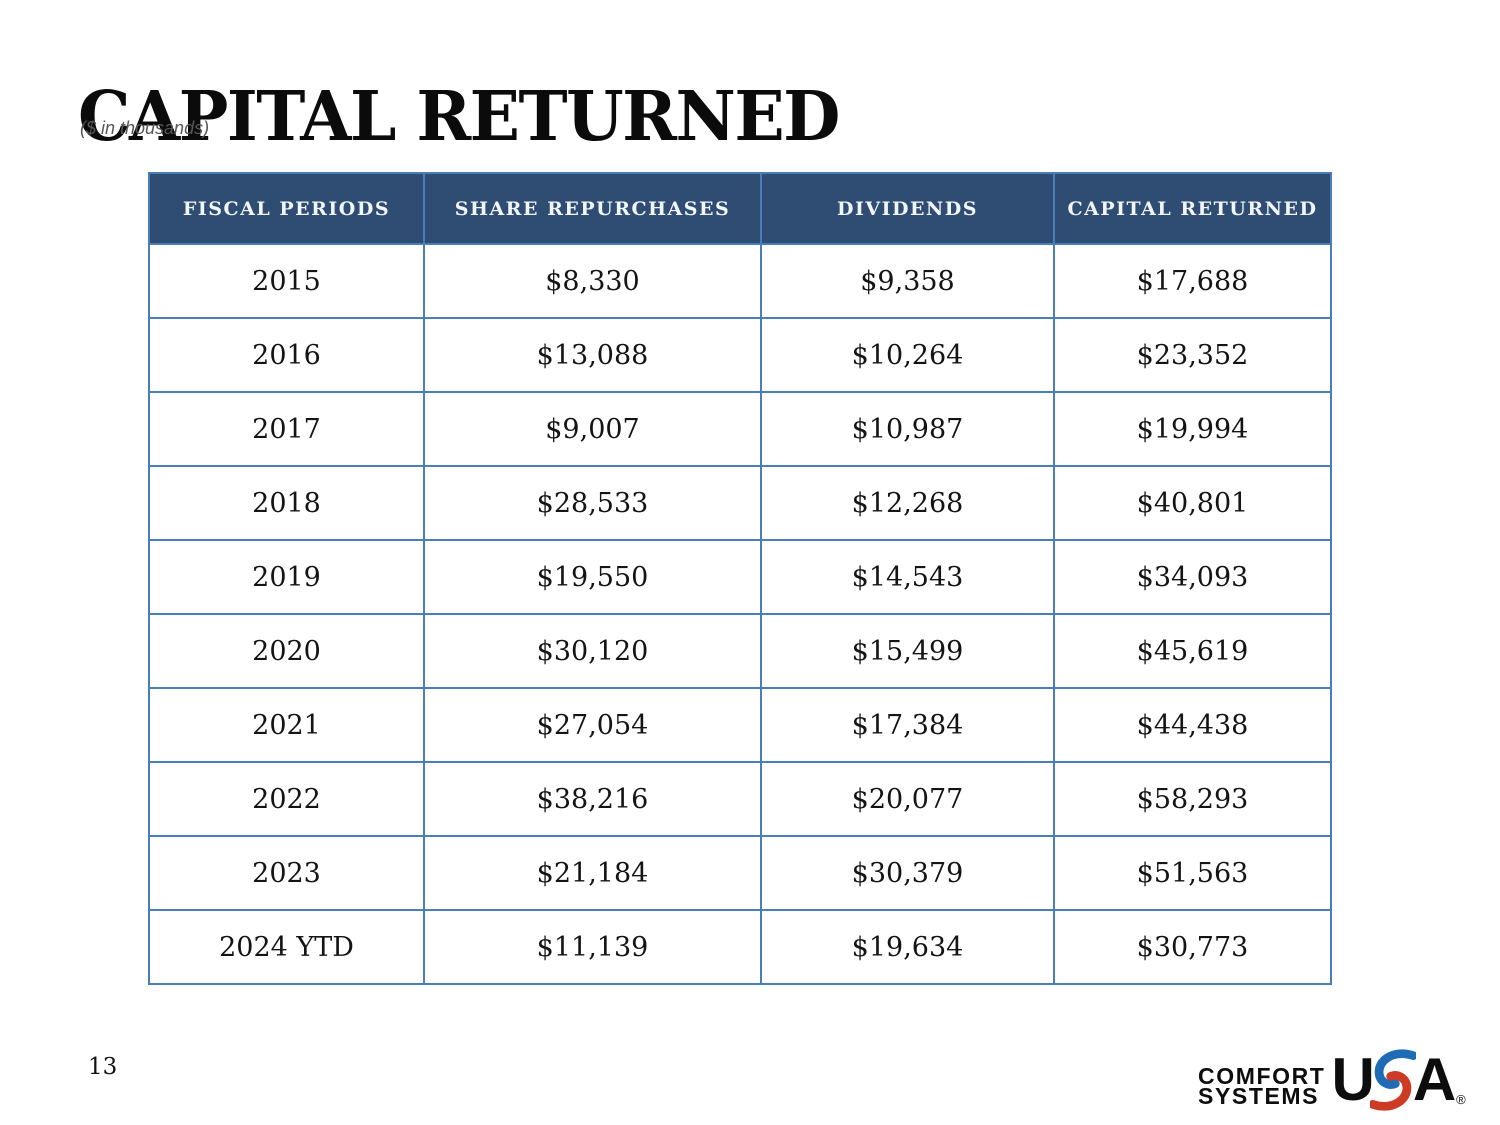 The height and width of the screenshot is (1125, 1500). Describe the element at coordinates (1192, 429) in the screenshot. I see `cell-capital-returned: $19,994` at that location.